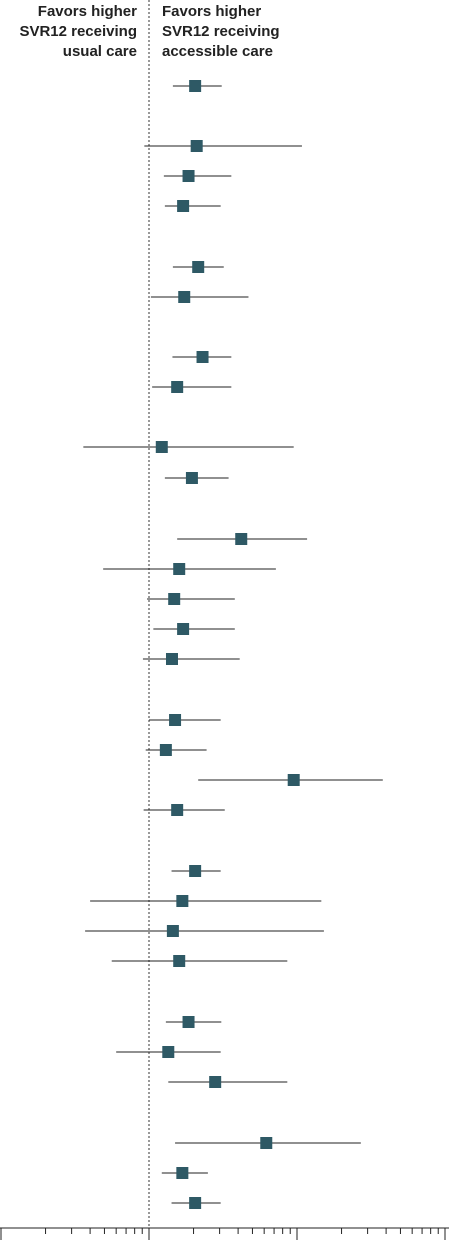  Describe the element at coordinates (100, 51) in the screenshot. I see `header-left-line-3: usual care` at that location.